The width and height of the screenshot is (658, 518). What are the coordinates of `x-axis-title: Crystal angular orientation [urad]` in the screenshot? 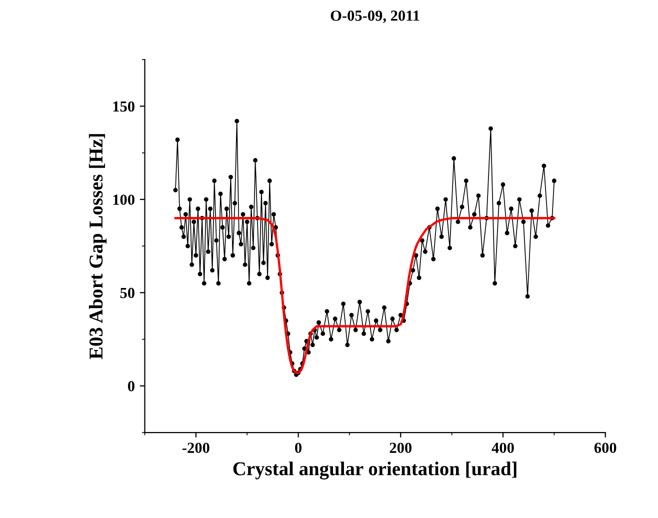 It's located at (374, 471).